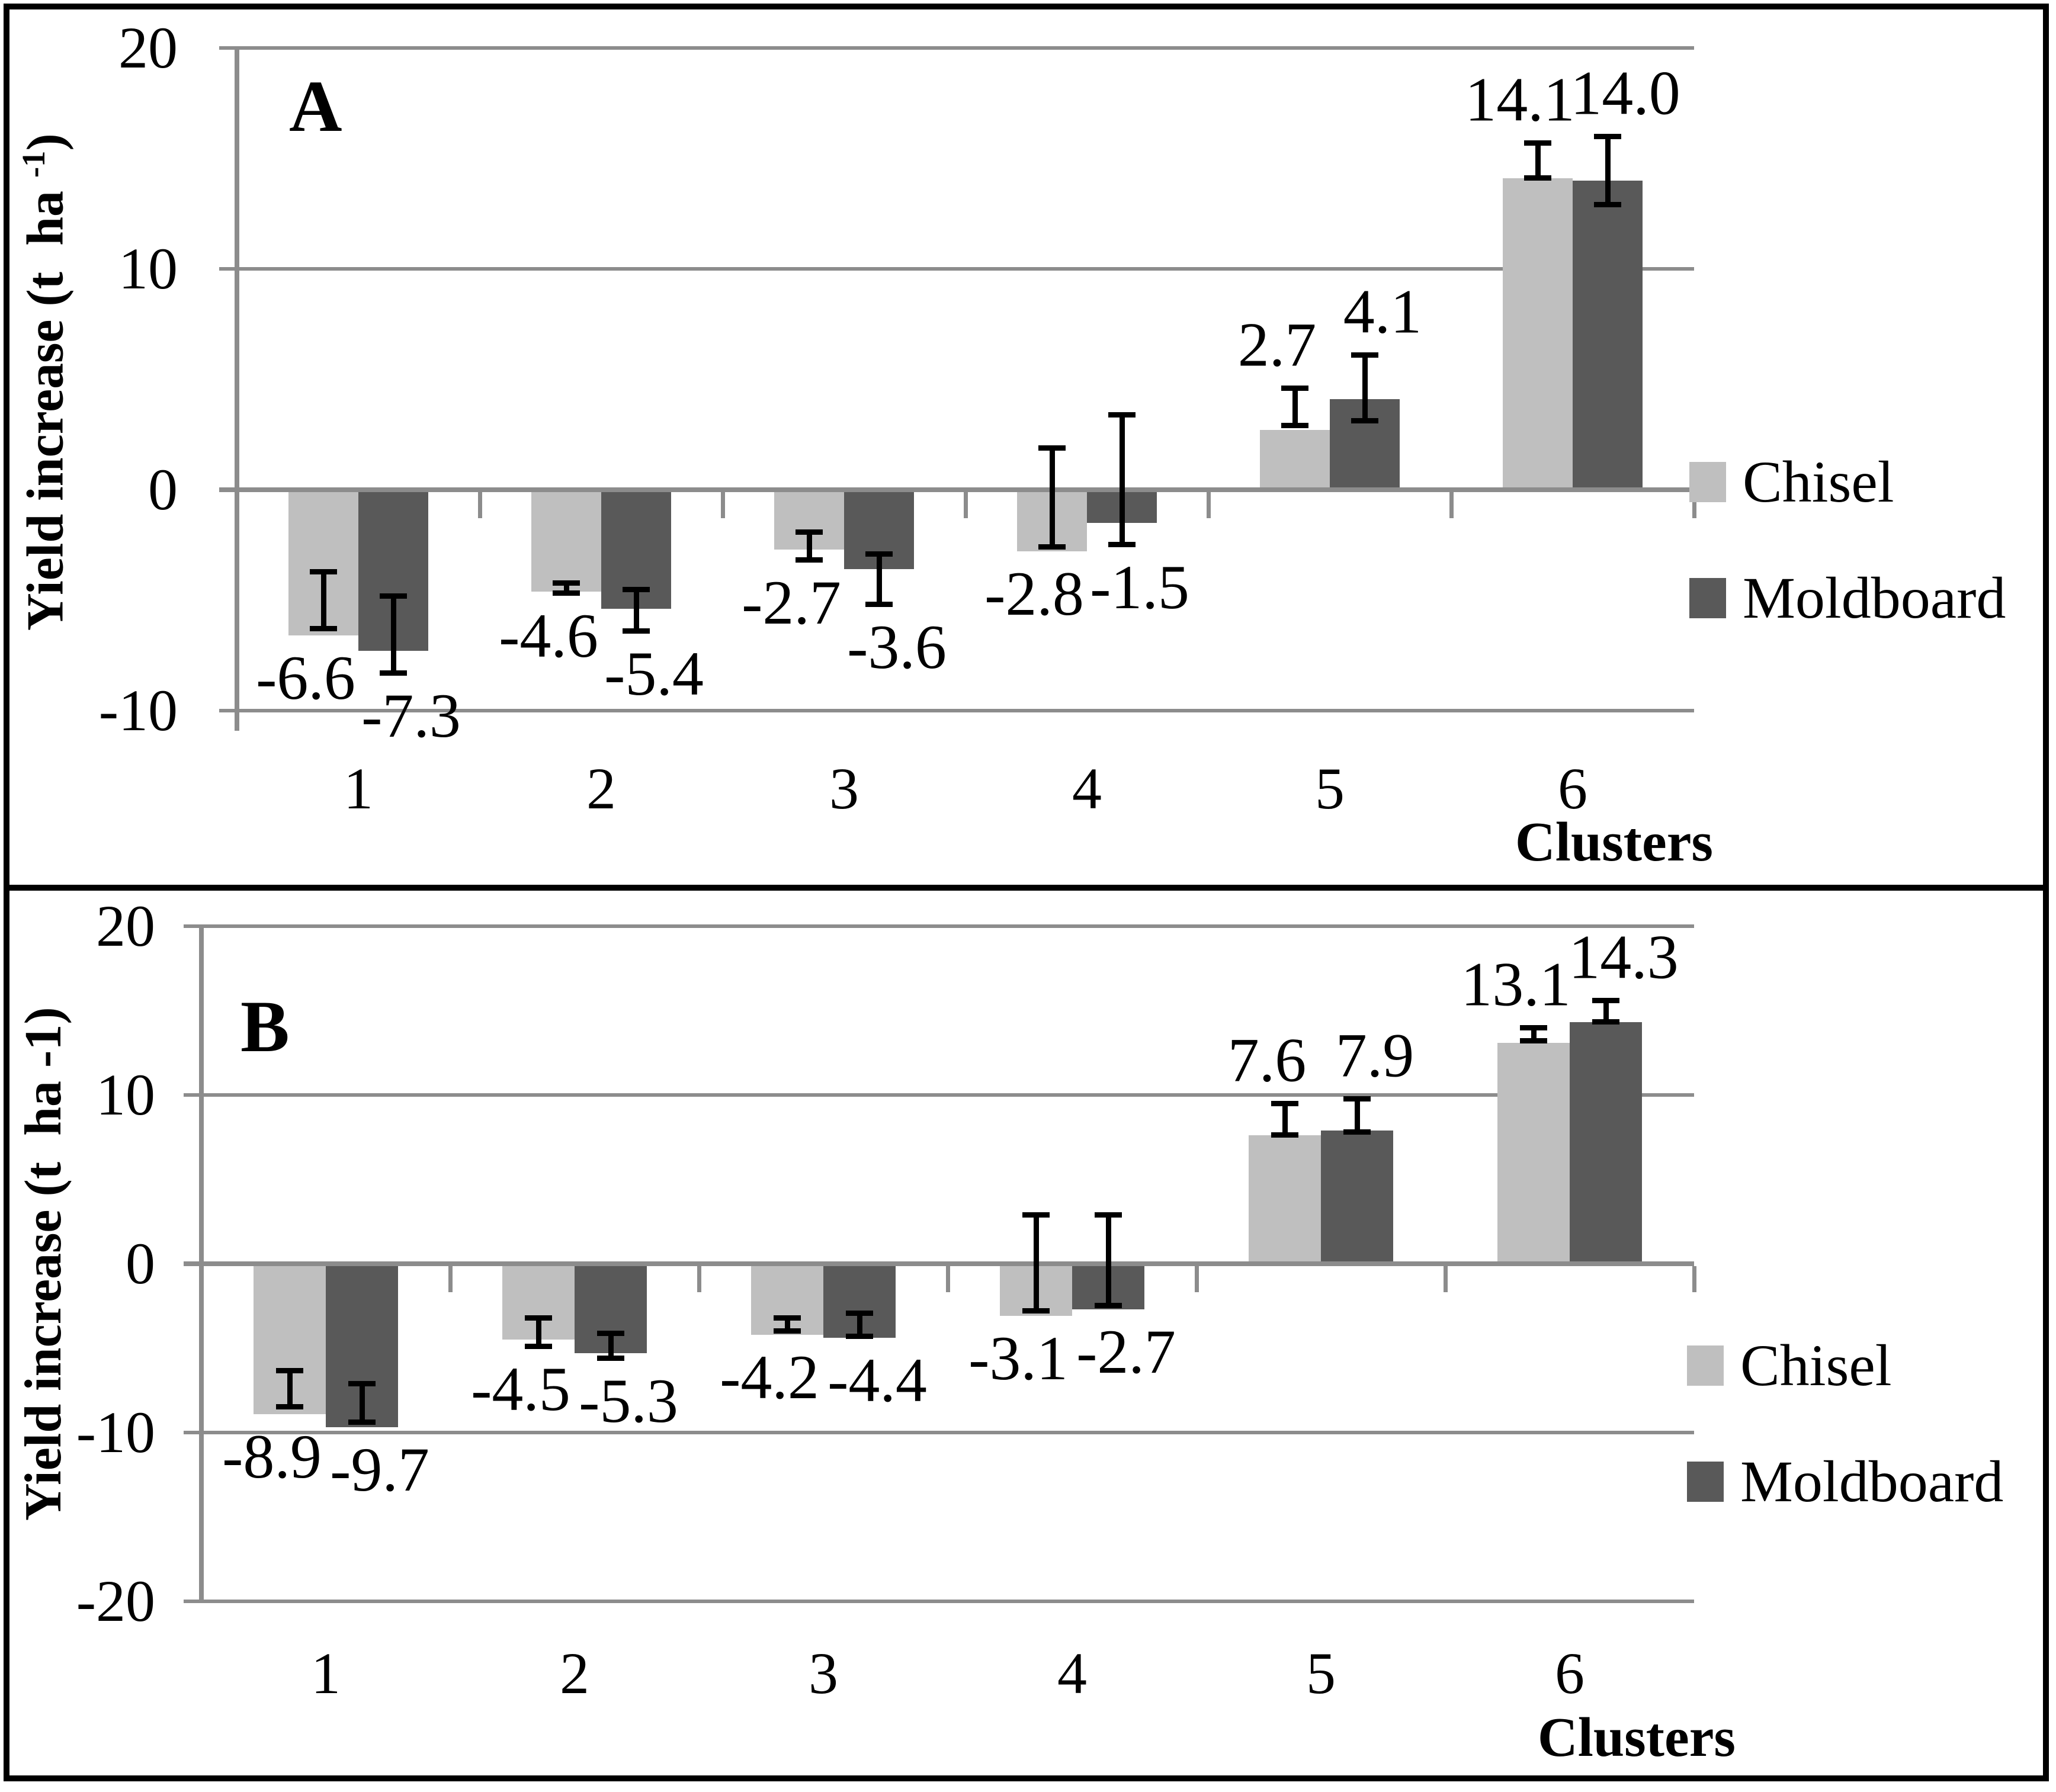  What do you see at coordinates (539, 1318) in the screenshot?
I see `error-bar-chisel-cluster-2-cap-top` at bounding box center [539, 1318].